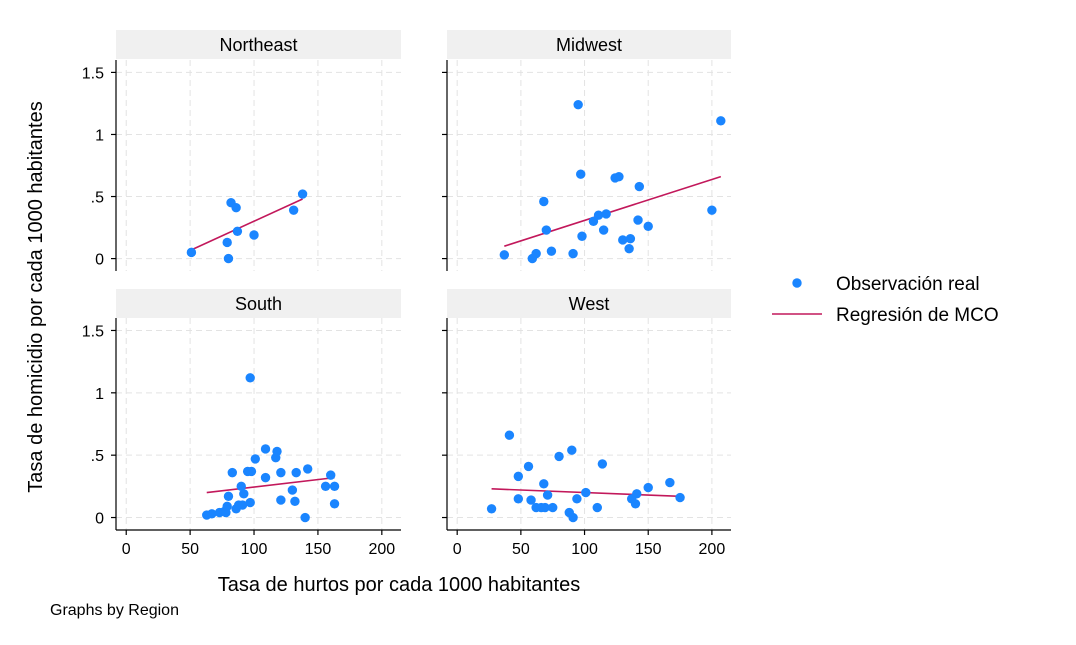  I want to click on panel-northeast: Northeast 0 .5 1 1.5, so click(241, 150).